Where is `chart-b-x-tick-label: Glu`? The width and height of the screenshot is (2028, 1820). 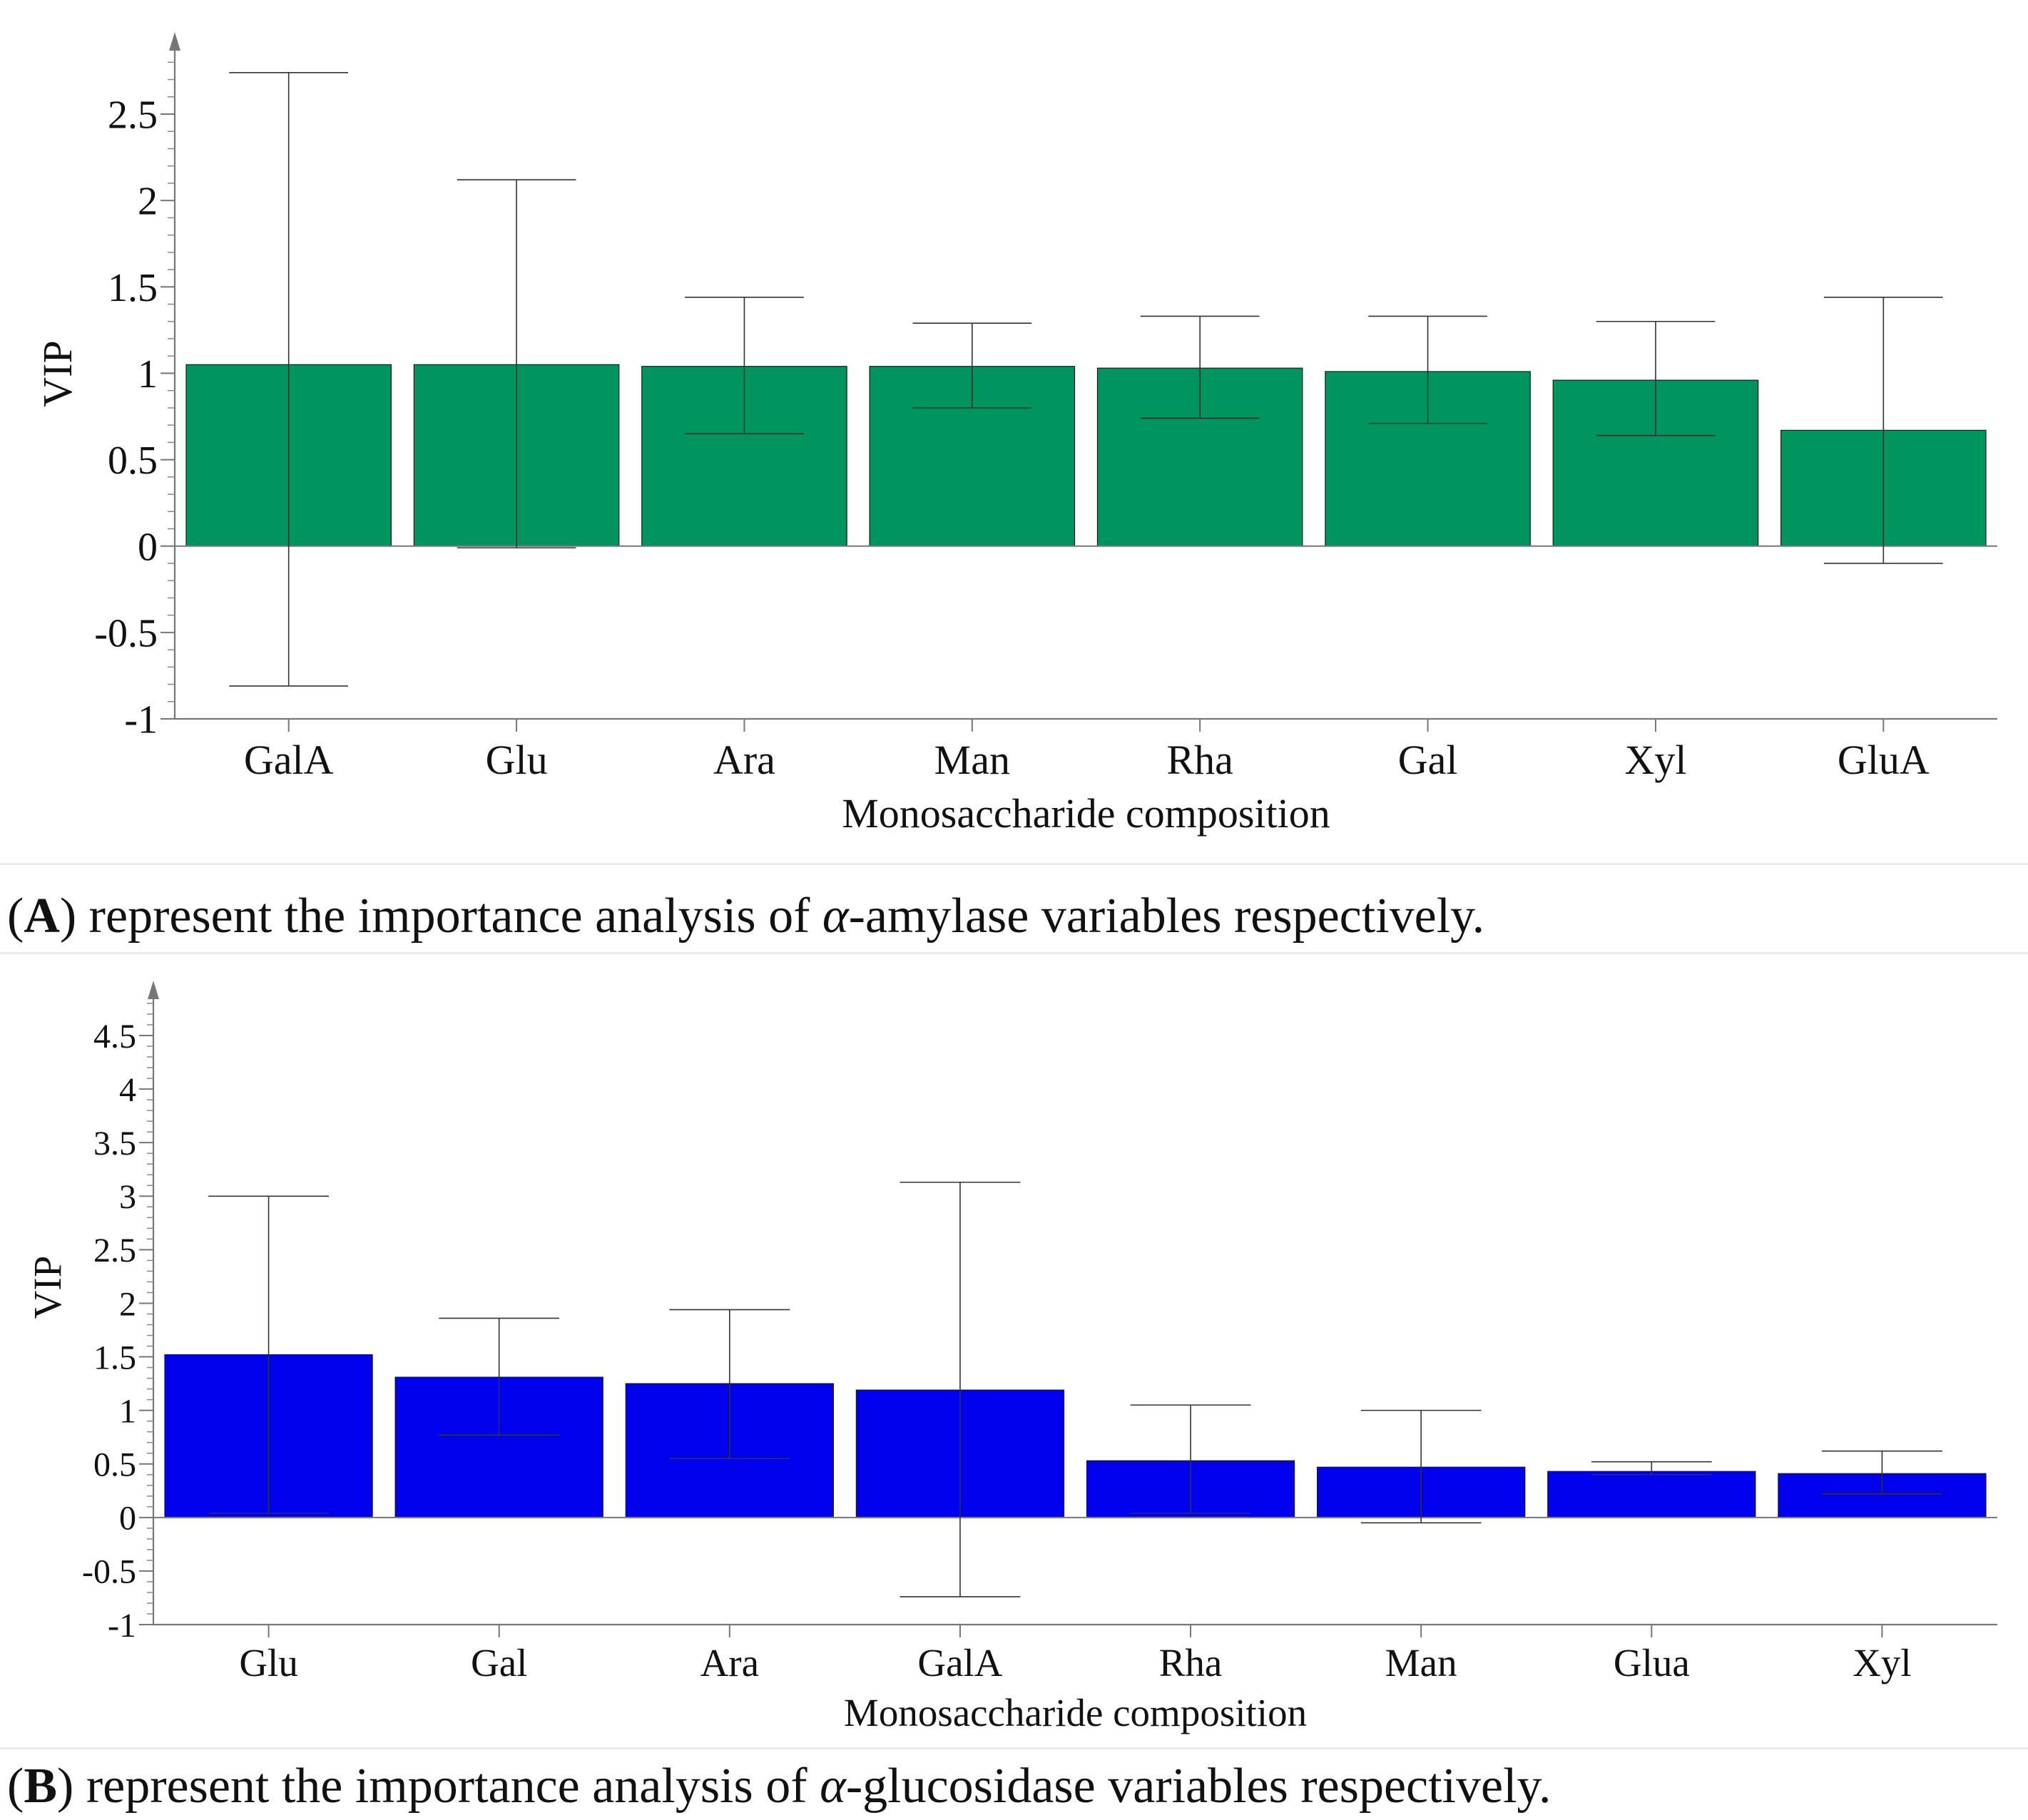
chart-b-x-tick-label: Glu is located at coordinates (268, 1662).